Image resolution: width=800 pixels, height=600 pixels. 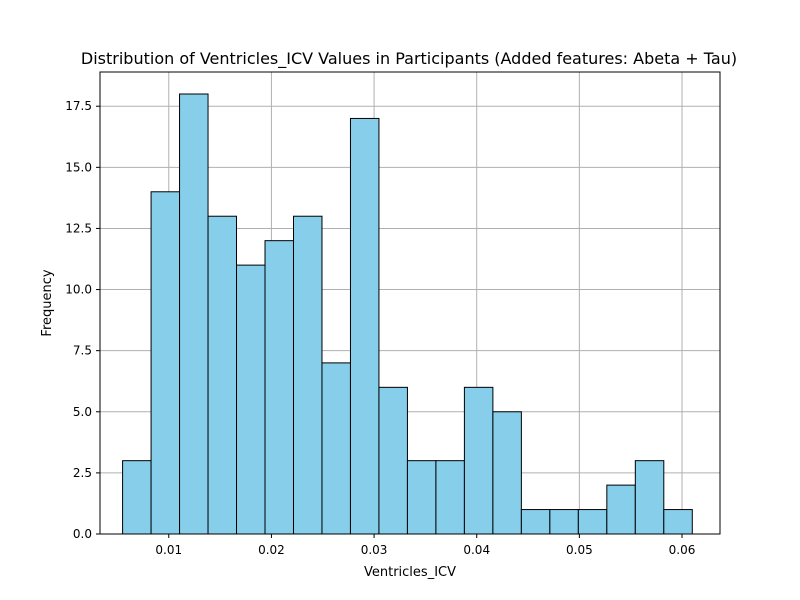 What do you see at coordinates (78, 167) in the screenshot?
I see `y-tick-label: 15.0` at bounding box center [78, 167].